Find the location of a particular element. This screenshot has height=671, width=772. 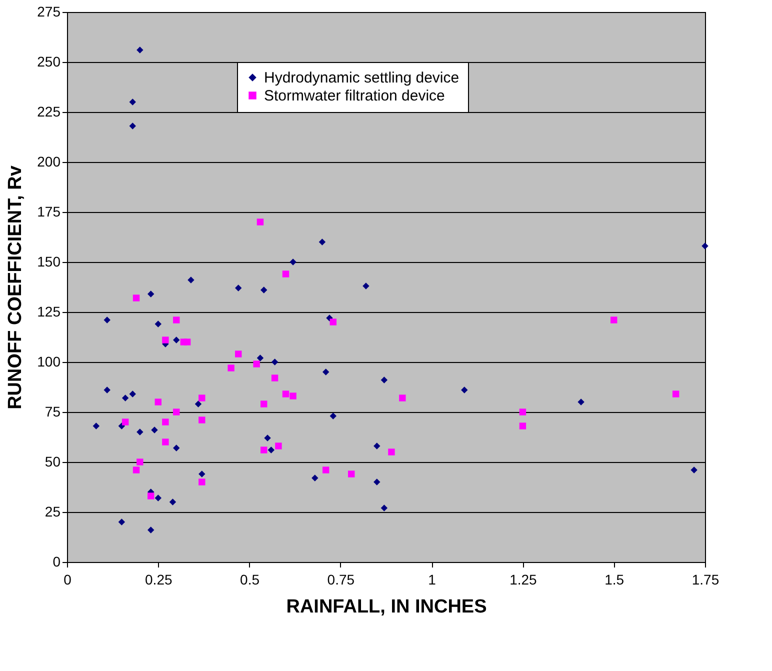

y-axis-title: RUNOFF COEFFICIENT, Rv is located at coordinates (15, 287).